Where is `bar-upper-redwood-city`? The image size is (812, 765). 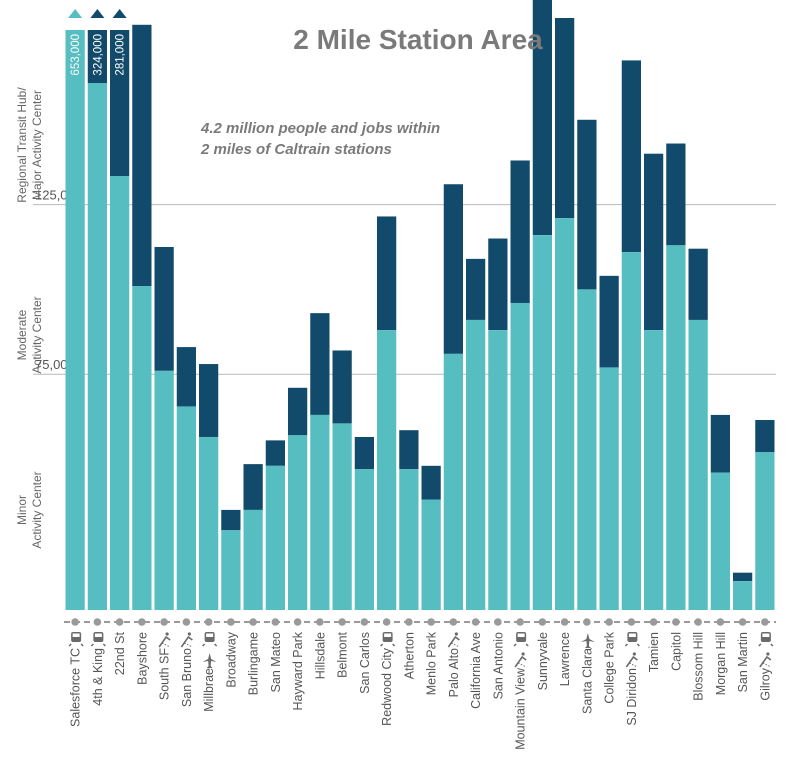 bar-upper-redwood-city is located at coordinates (387, 273).